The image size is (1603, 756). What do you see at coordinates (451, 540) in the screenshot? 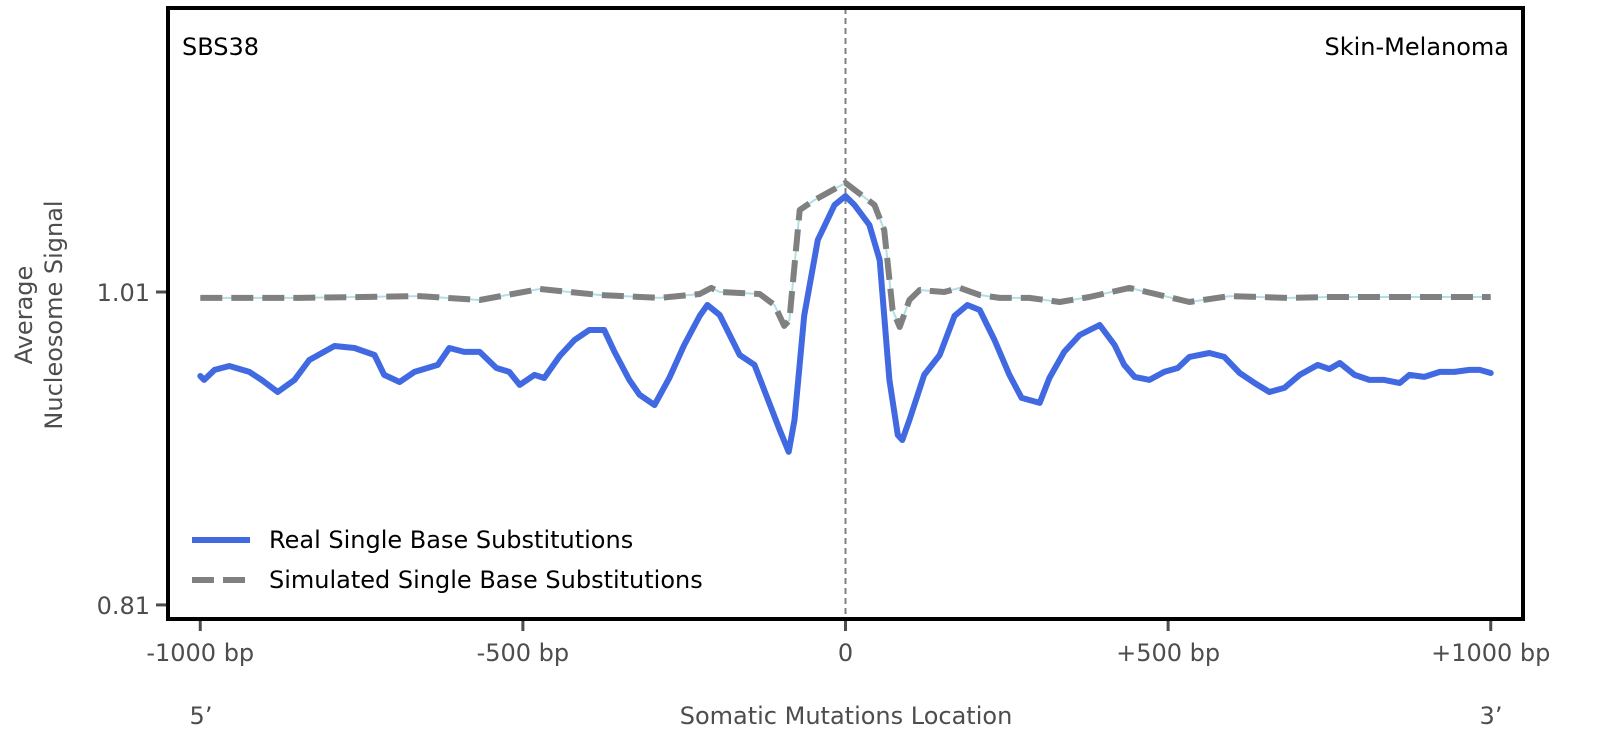
I see `legend-label-real: Real Single Base Substitutions` at bounding box center [451, 540].